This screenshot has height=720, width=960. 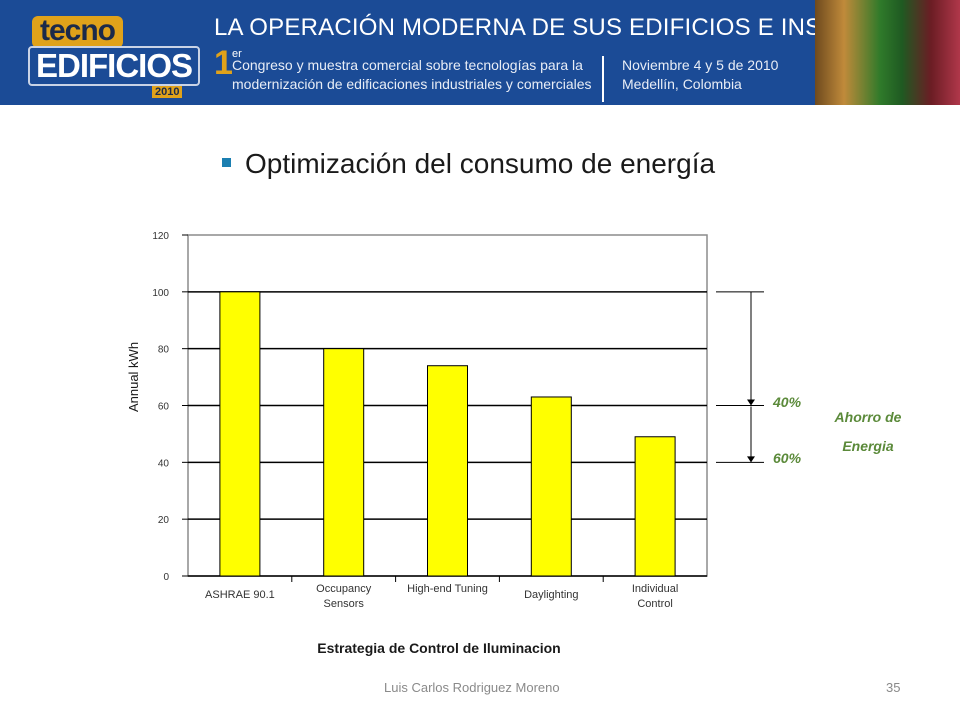 What do you see at coordinates (166, 577) in the screenshot?
I see `y-tick-label: 0` at bounding box center [166, 577].